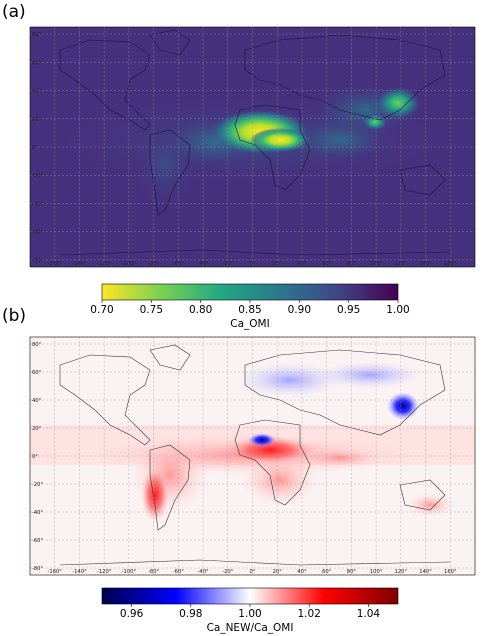 The width and height of the screenshot is (500, 636). I want to click on plume-east-china, so click(398, 103).